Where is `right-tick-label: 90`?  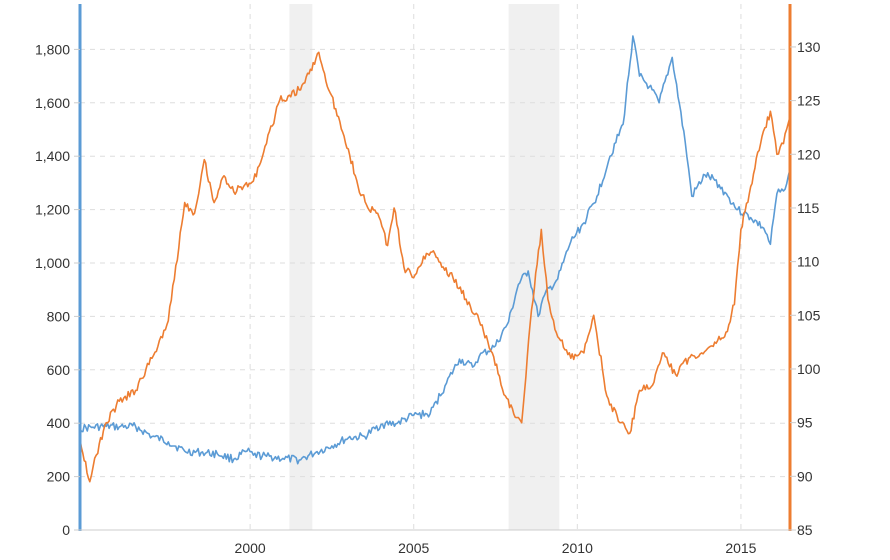
right-tick-label: 90 is located at coordinates (805, 476).